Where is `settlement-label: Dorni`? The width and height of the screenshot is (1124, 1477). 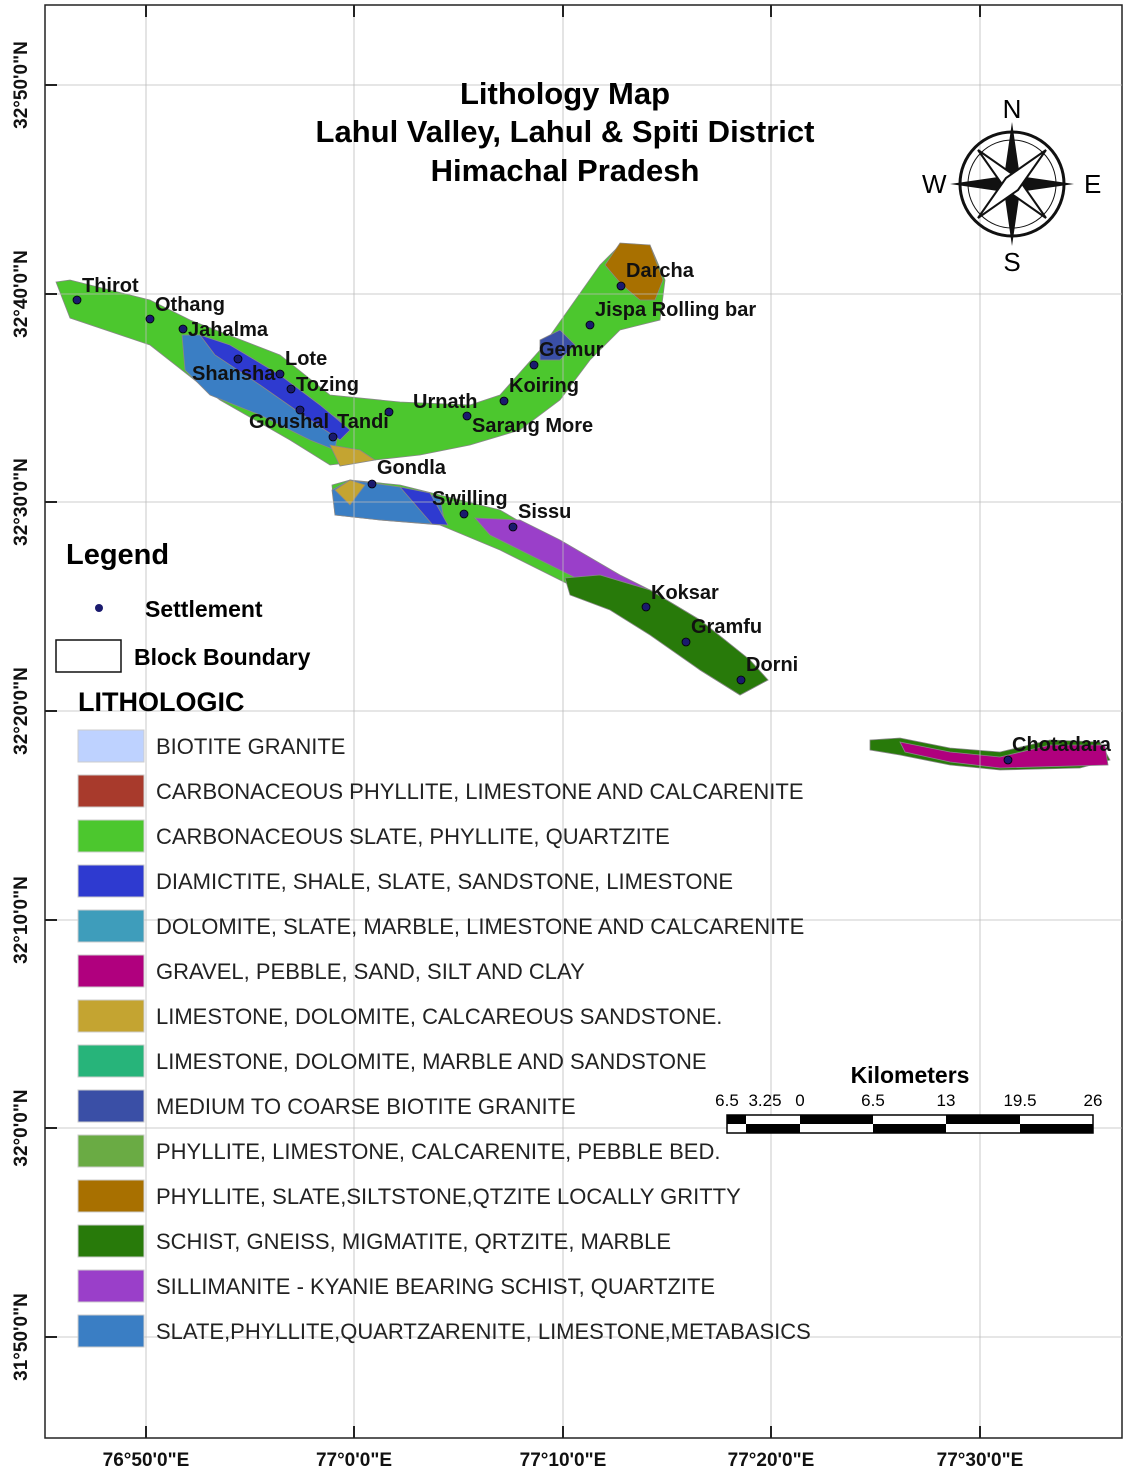
settlement-label: Dorni is located at coordinates (772, 665).